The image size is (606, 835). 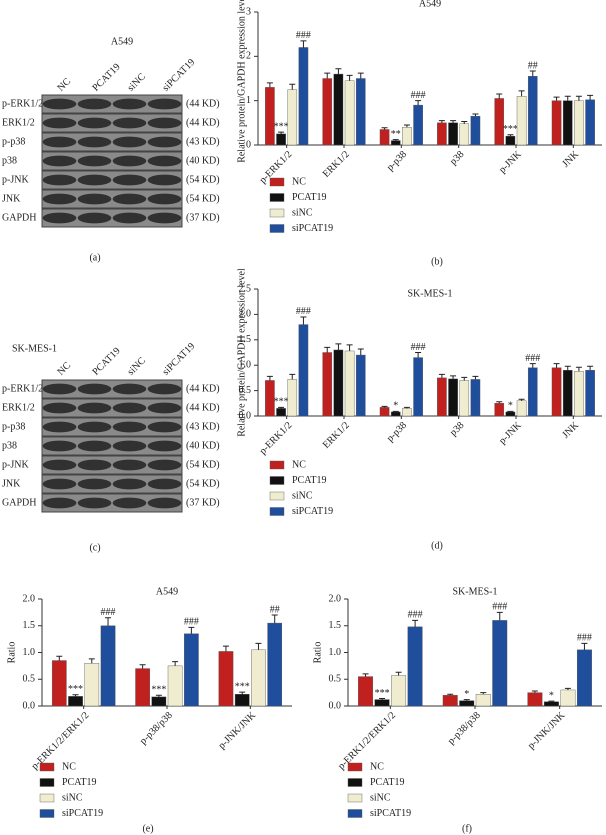 What do you see at coordinates (203, 160) in the screenshot?
I see `size-label: (40 KD)` at bounding box center [203, 160].